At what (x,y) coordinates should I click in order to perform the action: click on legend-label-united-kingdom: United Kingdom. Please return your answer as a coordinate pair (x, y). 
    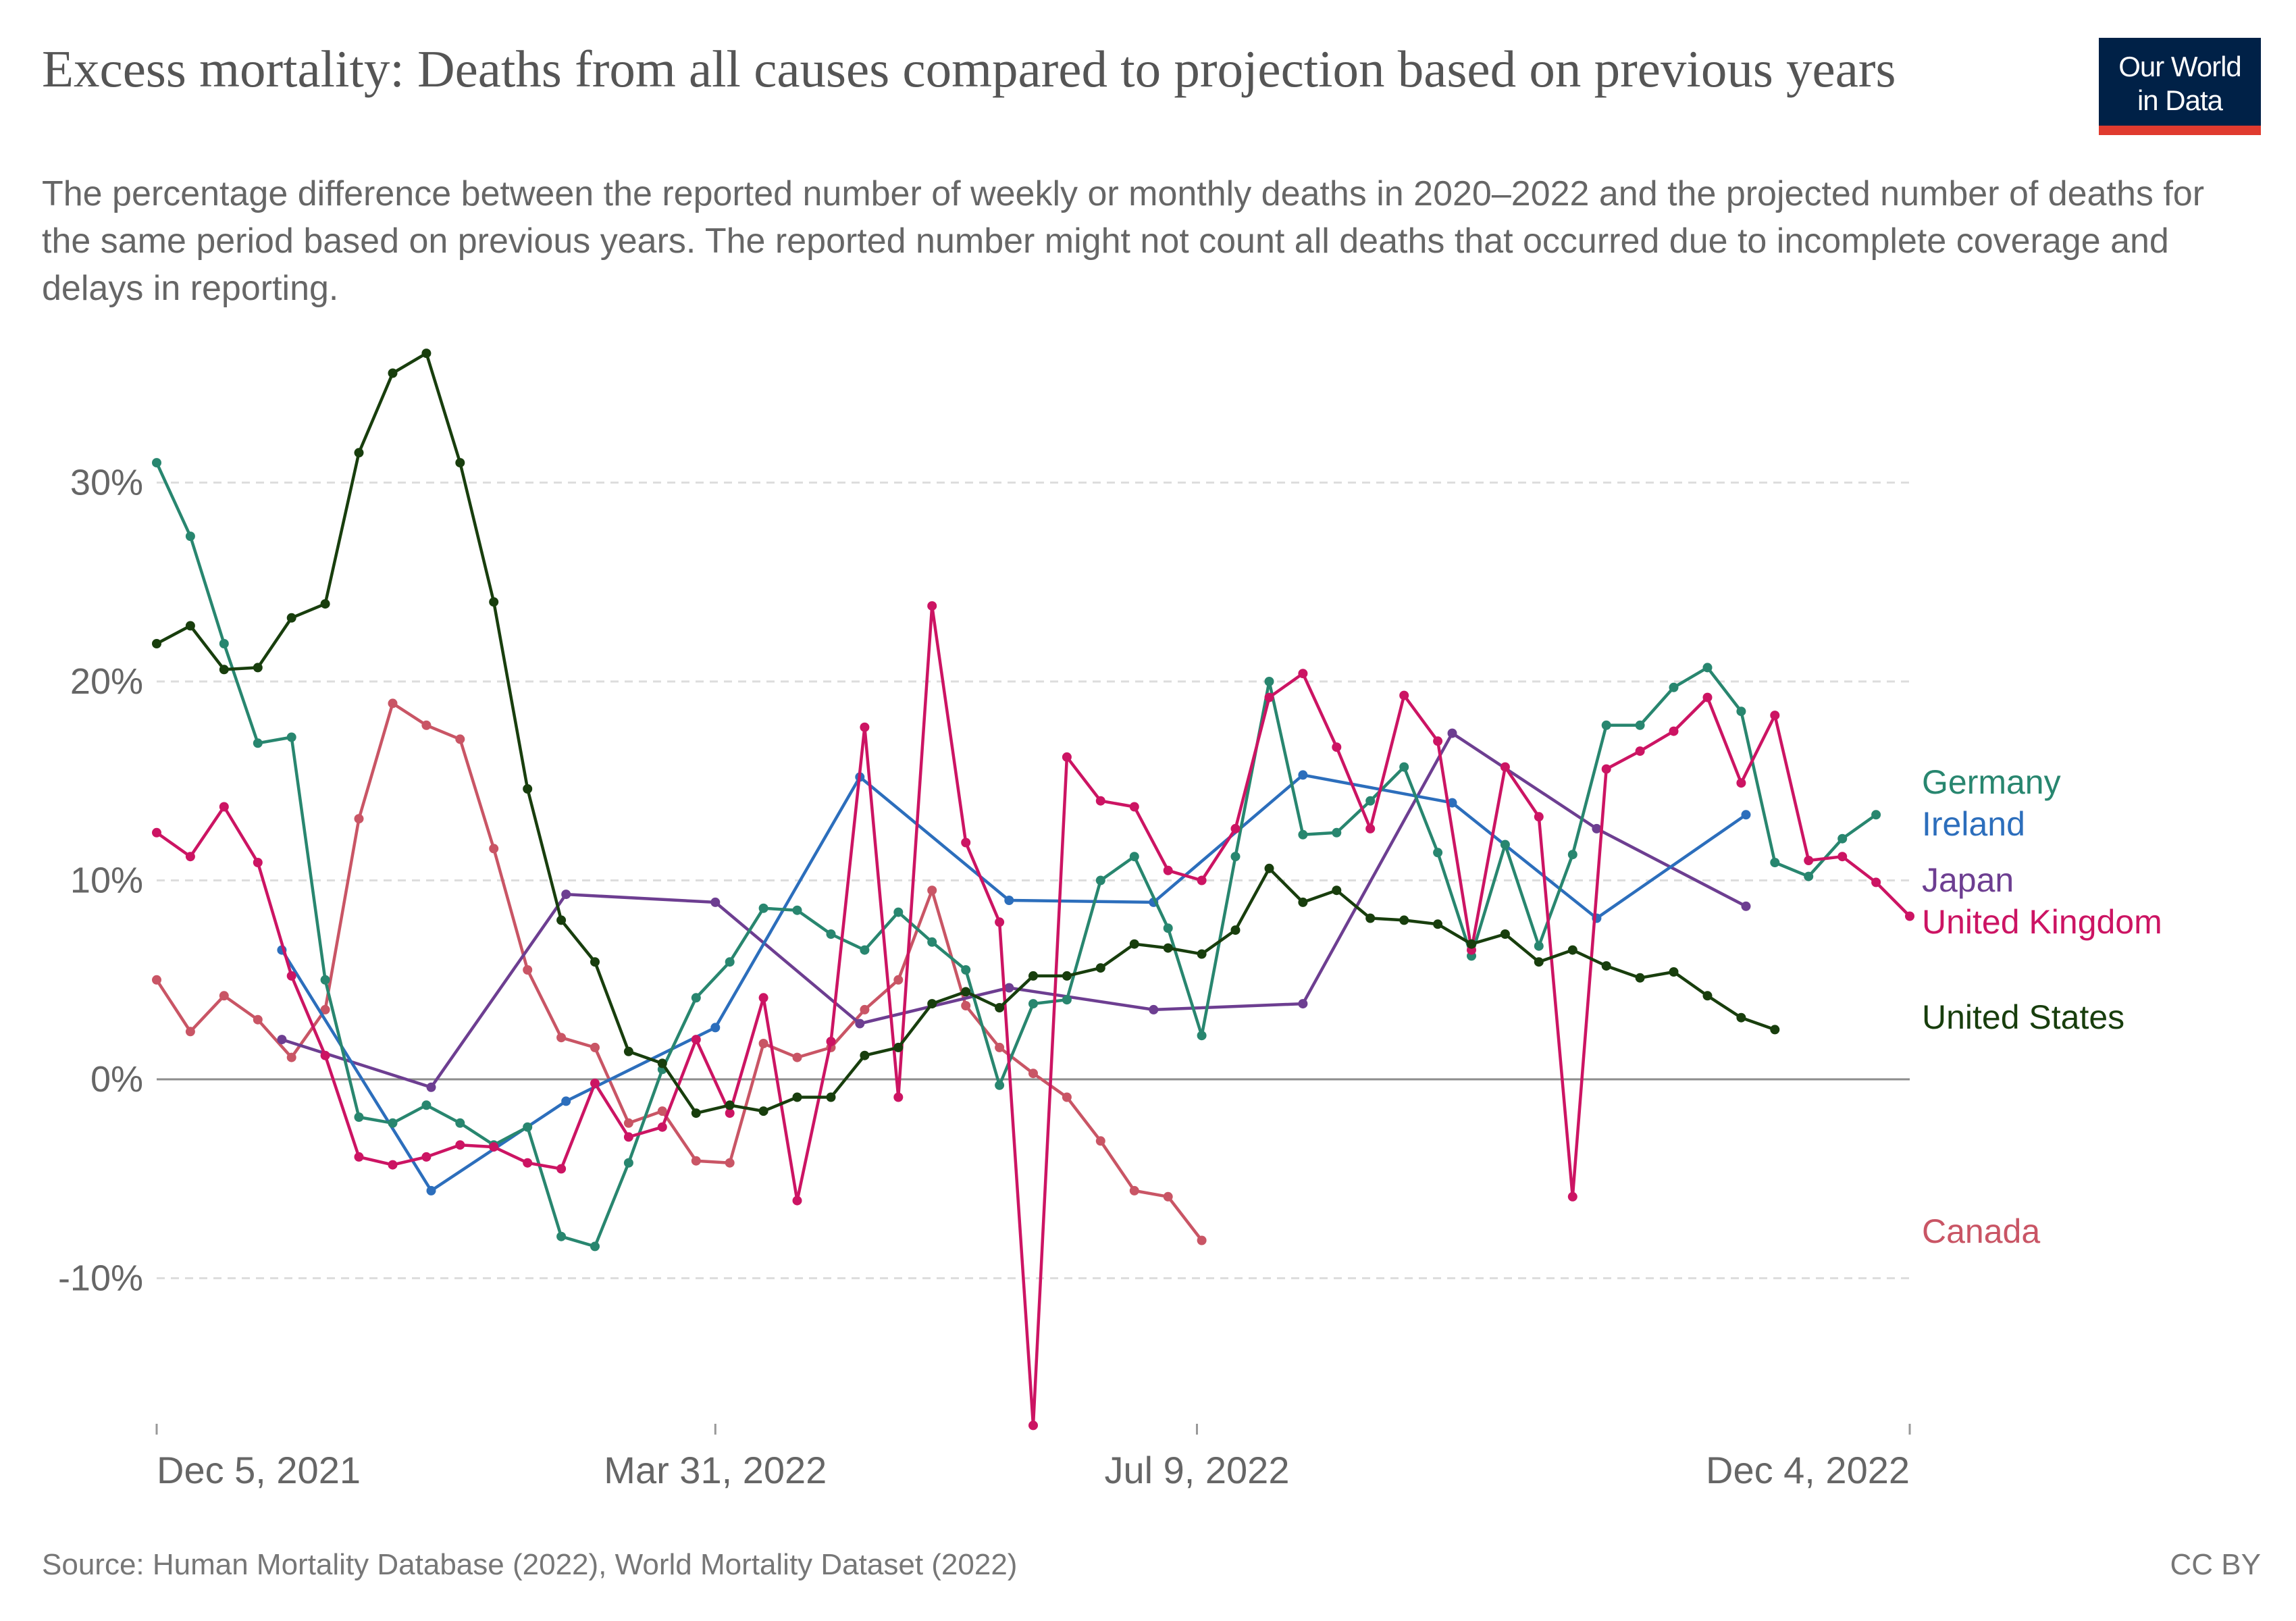
    Looking at the image, I should click on (2042, 922).